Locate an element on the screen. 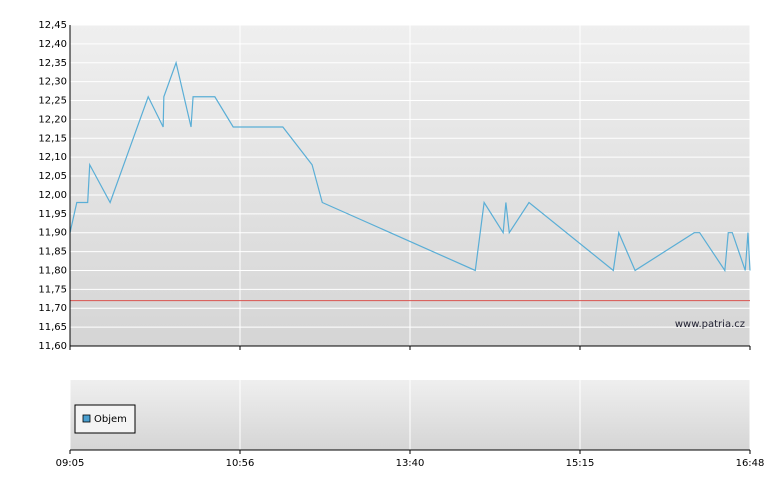  x-tick-label: 15:15 is located at coordinates (580, 463).